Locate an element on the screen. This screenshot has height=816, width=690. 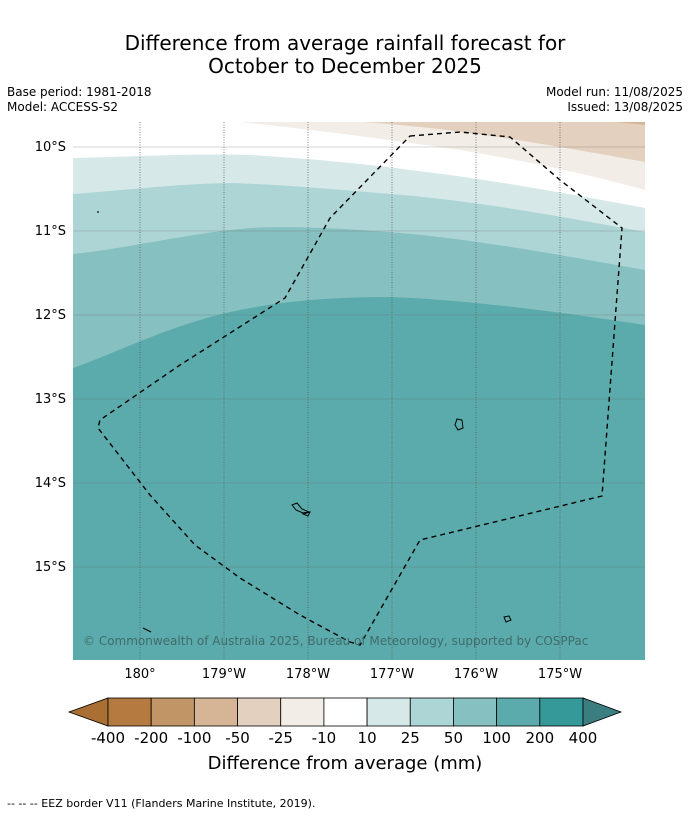
colorbar-extend-low is located at coordinates (88, 712).